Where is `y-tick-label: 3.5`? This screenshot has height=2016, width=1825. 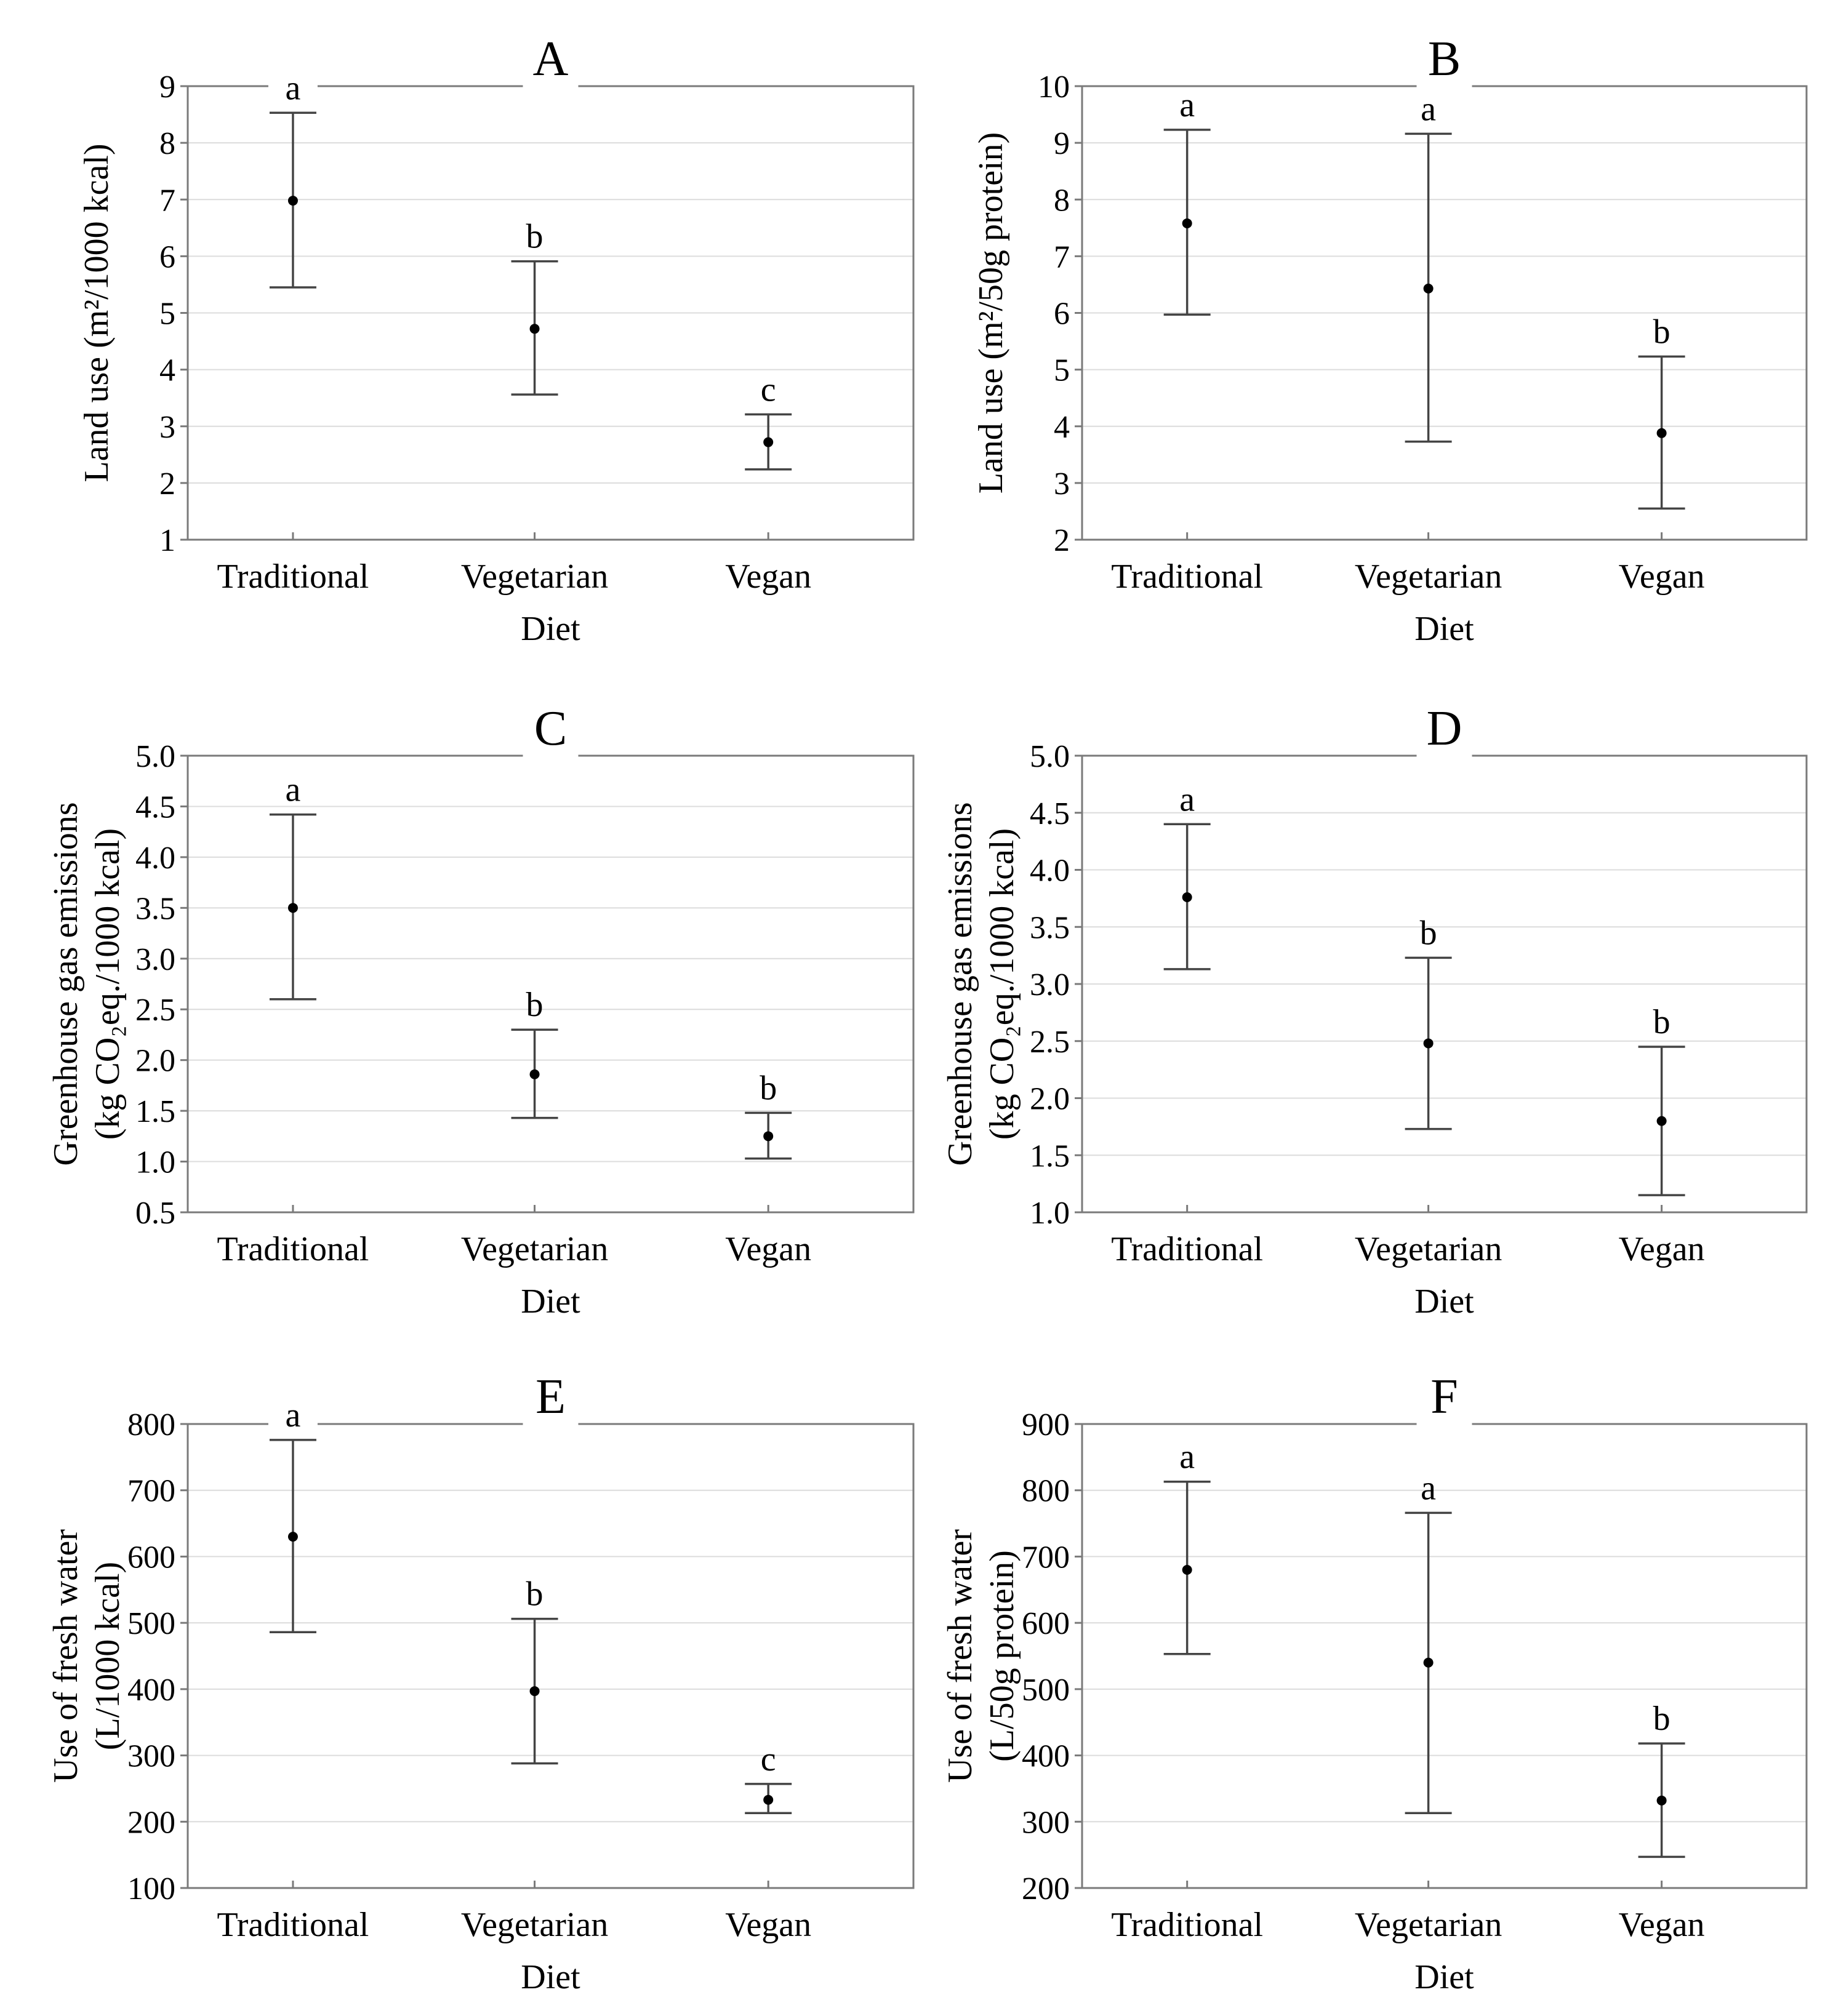
y-tick-label: 3.5 is located at coordinates (155, 908).